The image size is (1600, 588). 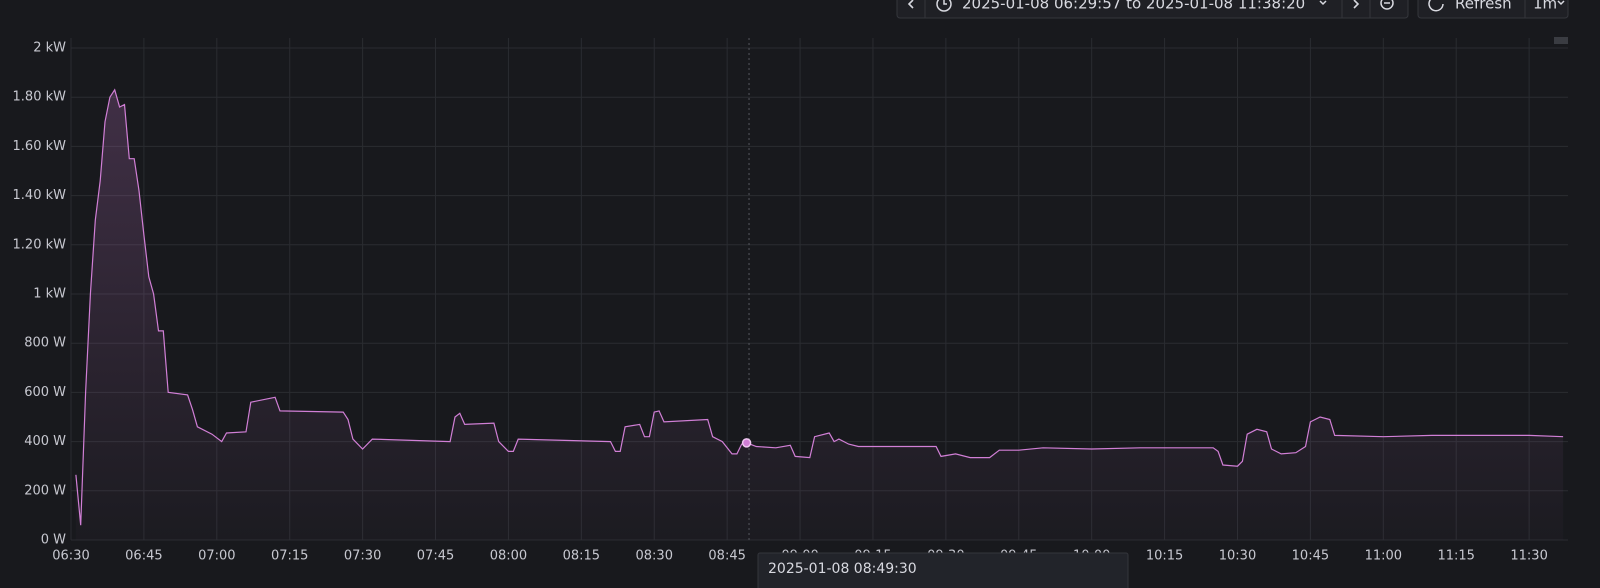 What do you see at coordinates (1483, 6) in the screenshot?
I see `refresh-button: Refresh` at bounding box center [1483, 6].